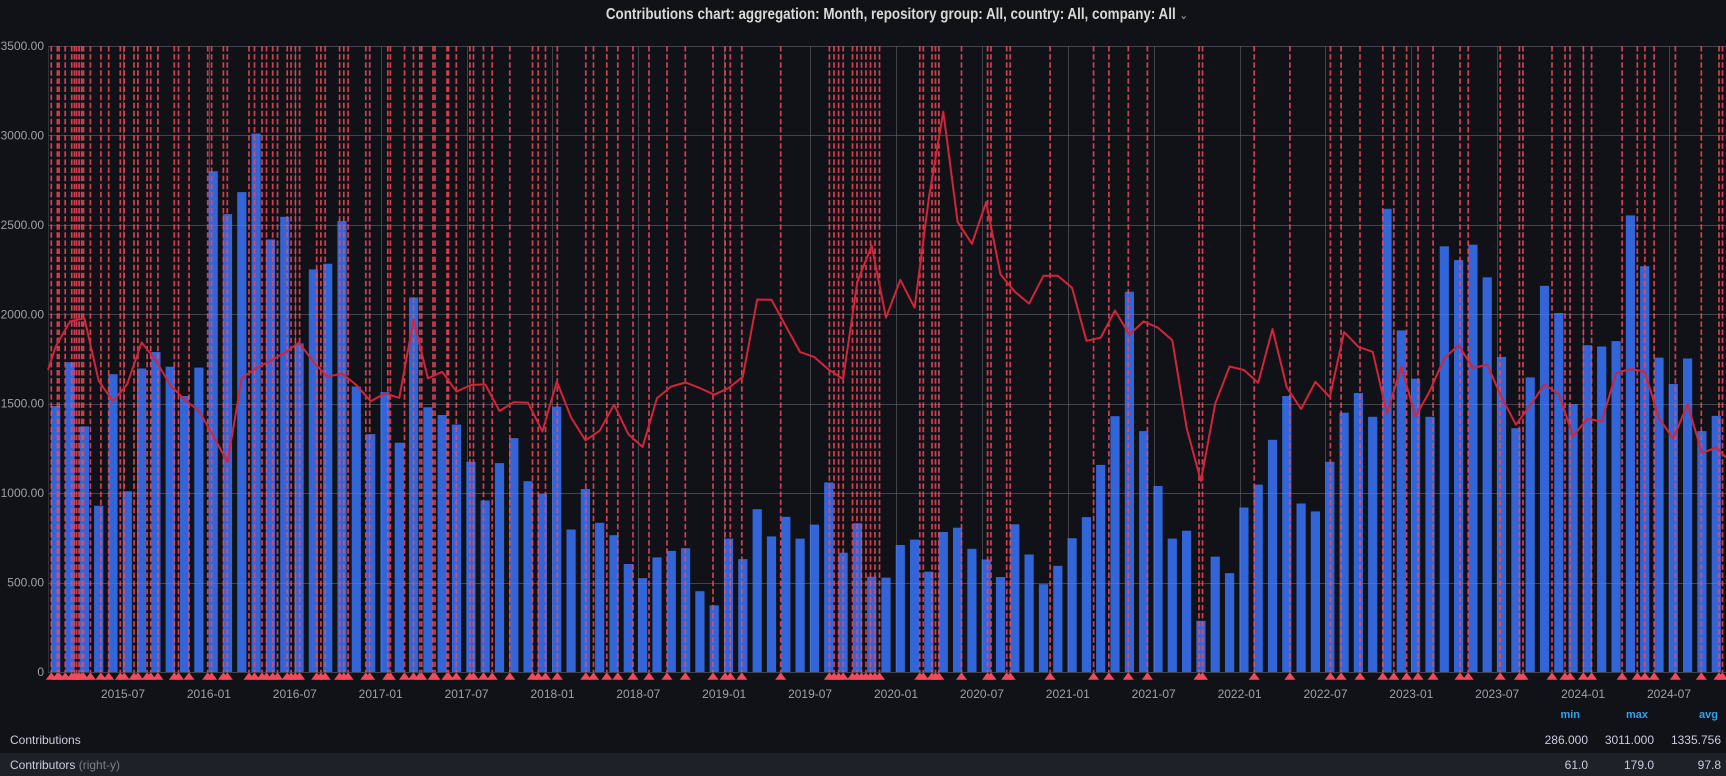 This screenshot has height=776, width=1726. Describe the element at coordinates (1497, 694) in the screenshot. I see `svg-text: 2023-07` at that location.